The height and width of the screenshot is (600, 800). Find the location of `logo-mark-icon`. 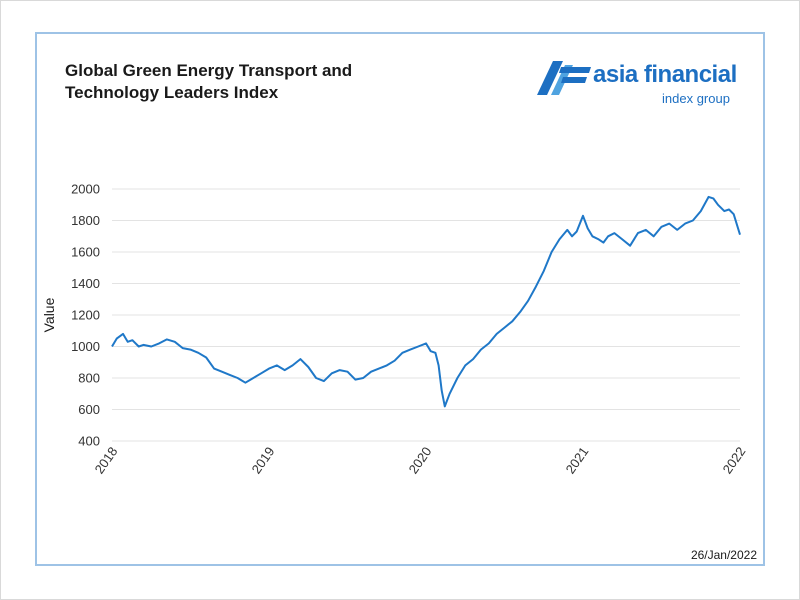

logo-mark-icon is located at coordinates (564, 78).